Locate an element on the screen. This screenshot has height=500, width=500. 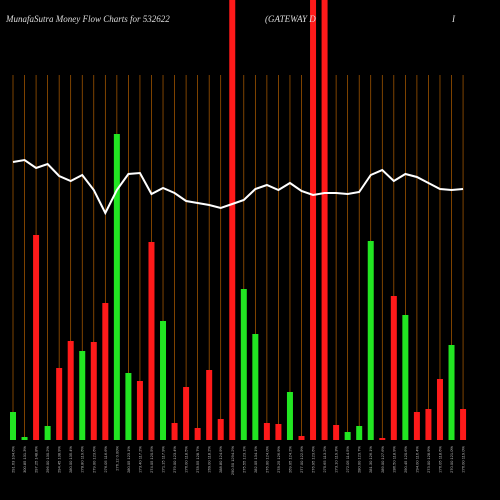
x-tick-label: 276.05 118.6% is located at coordinates (439, 459).